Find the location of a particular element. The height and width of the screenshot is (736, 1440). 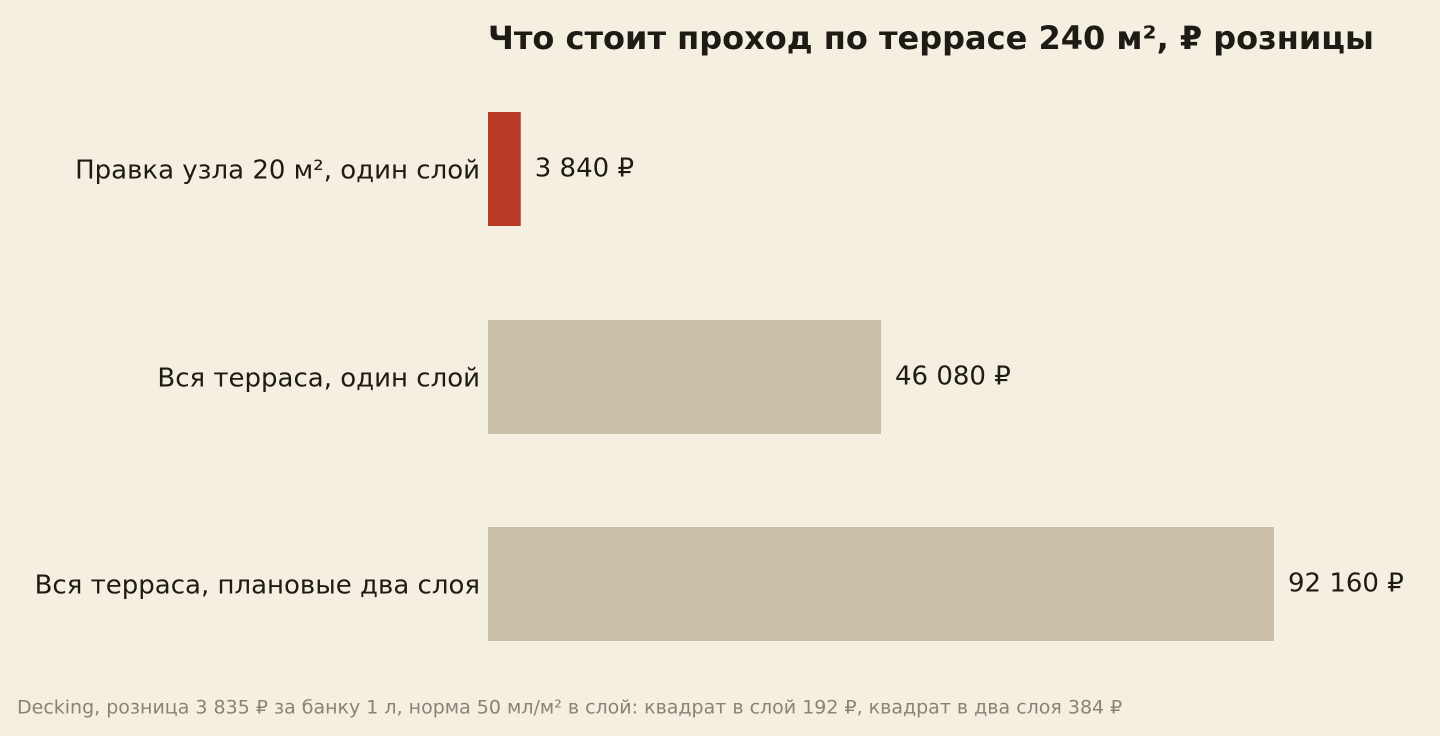

category-label: Правка узла 20 м², один слой is located at coordinates (277, 171).